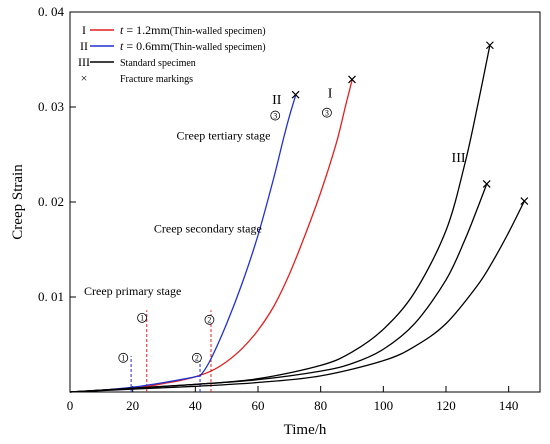 This screenshot has height=444, width=550. Describe the element at coordinates (384, 405) in the screenshot. I see `x-tick-label: 100` at that location.